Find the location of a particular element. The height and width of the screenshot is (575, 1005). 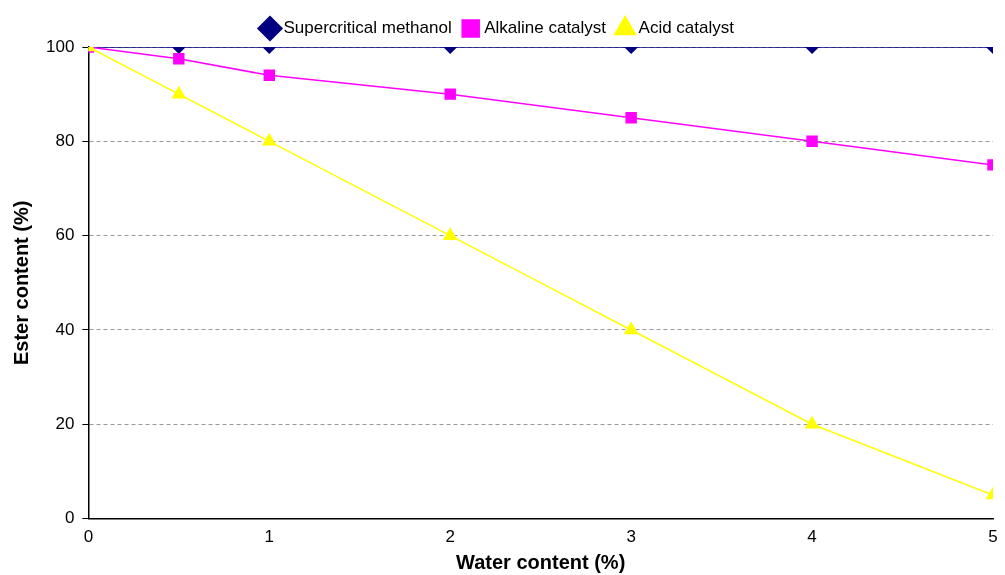

legend-label: Acid catalyst is located at coordinates (686, 28).